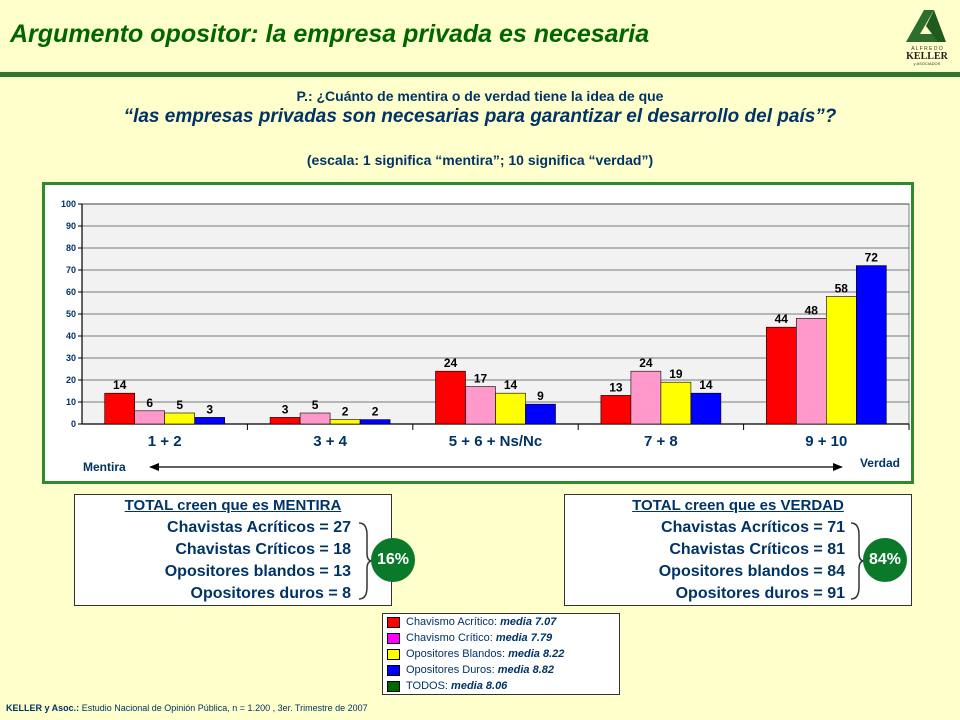 This screenshot has height=720, width=960. Describe the element at coordinates (842, 288) in the screenshot. I see `data-label: 58` at that location.